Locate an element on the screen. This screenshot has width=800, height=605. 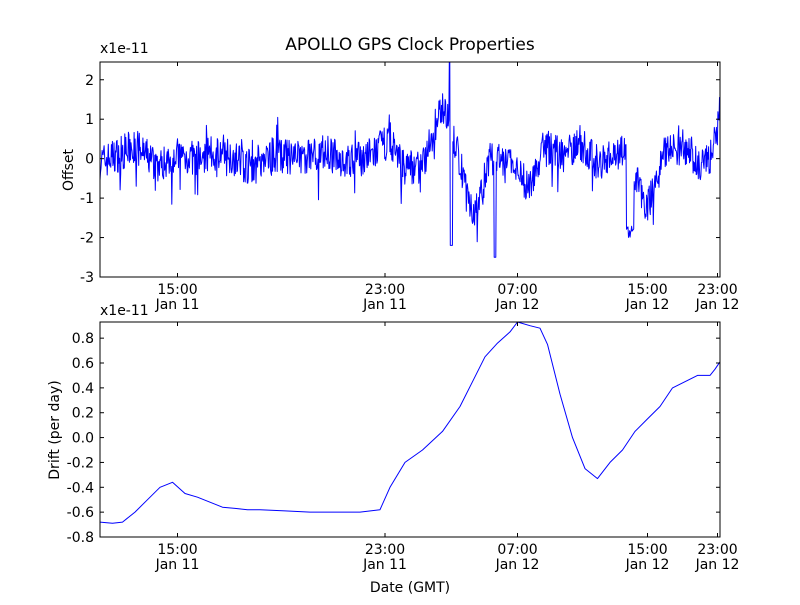
y-tick-label: 0.2 is located at coordinates (83, 414).